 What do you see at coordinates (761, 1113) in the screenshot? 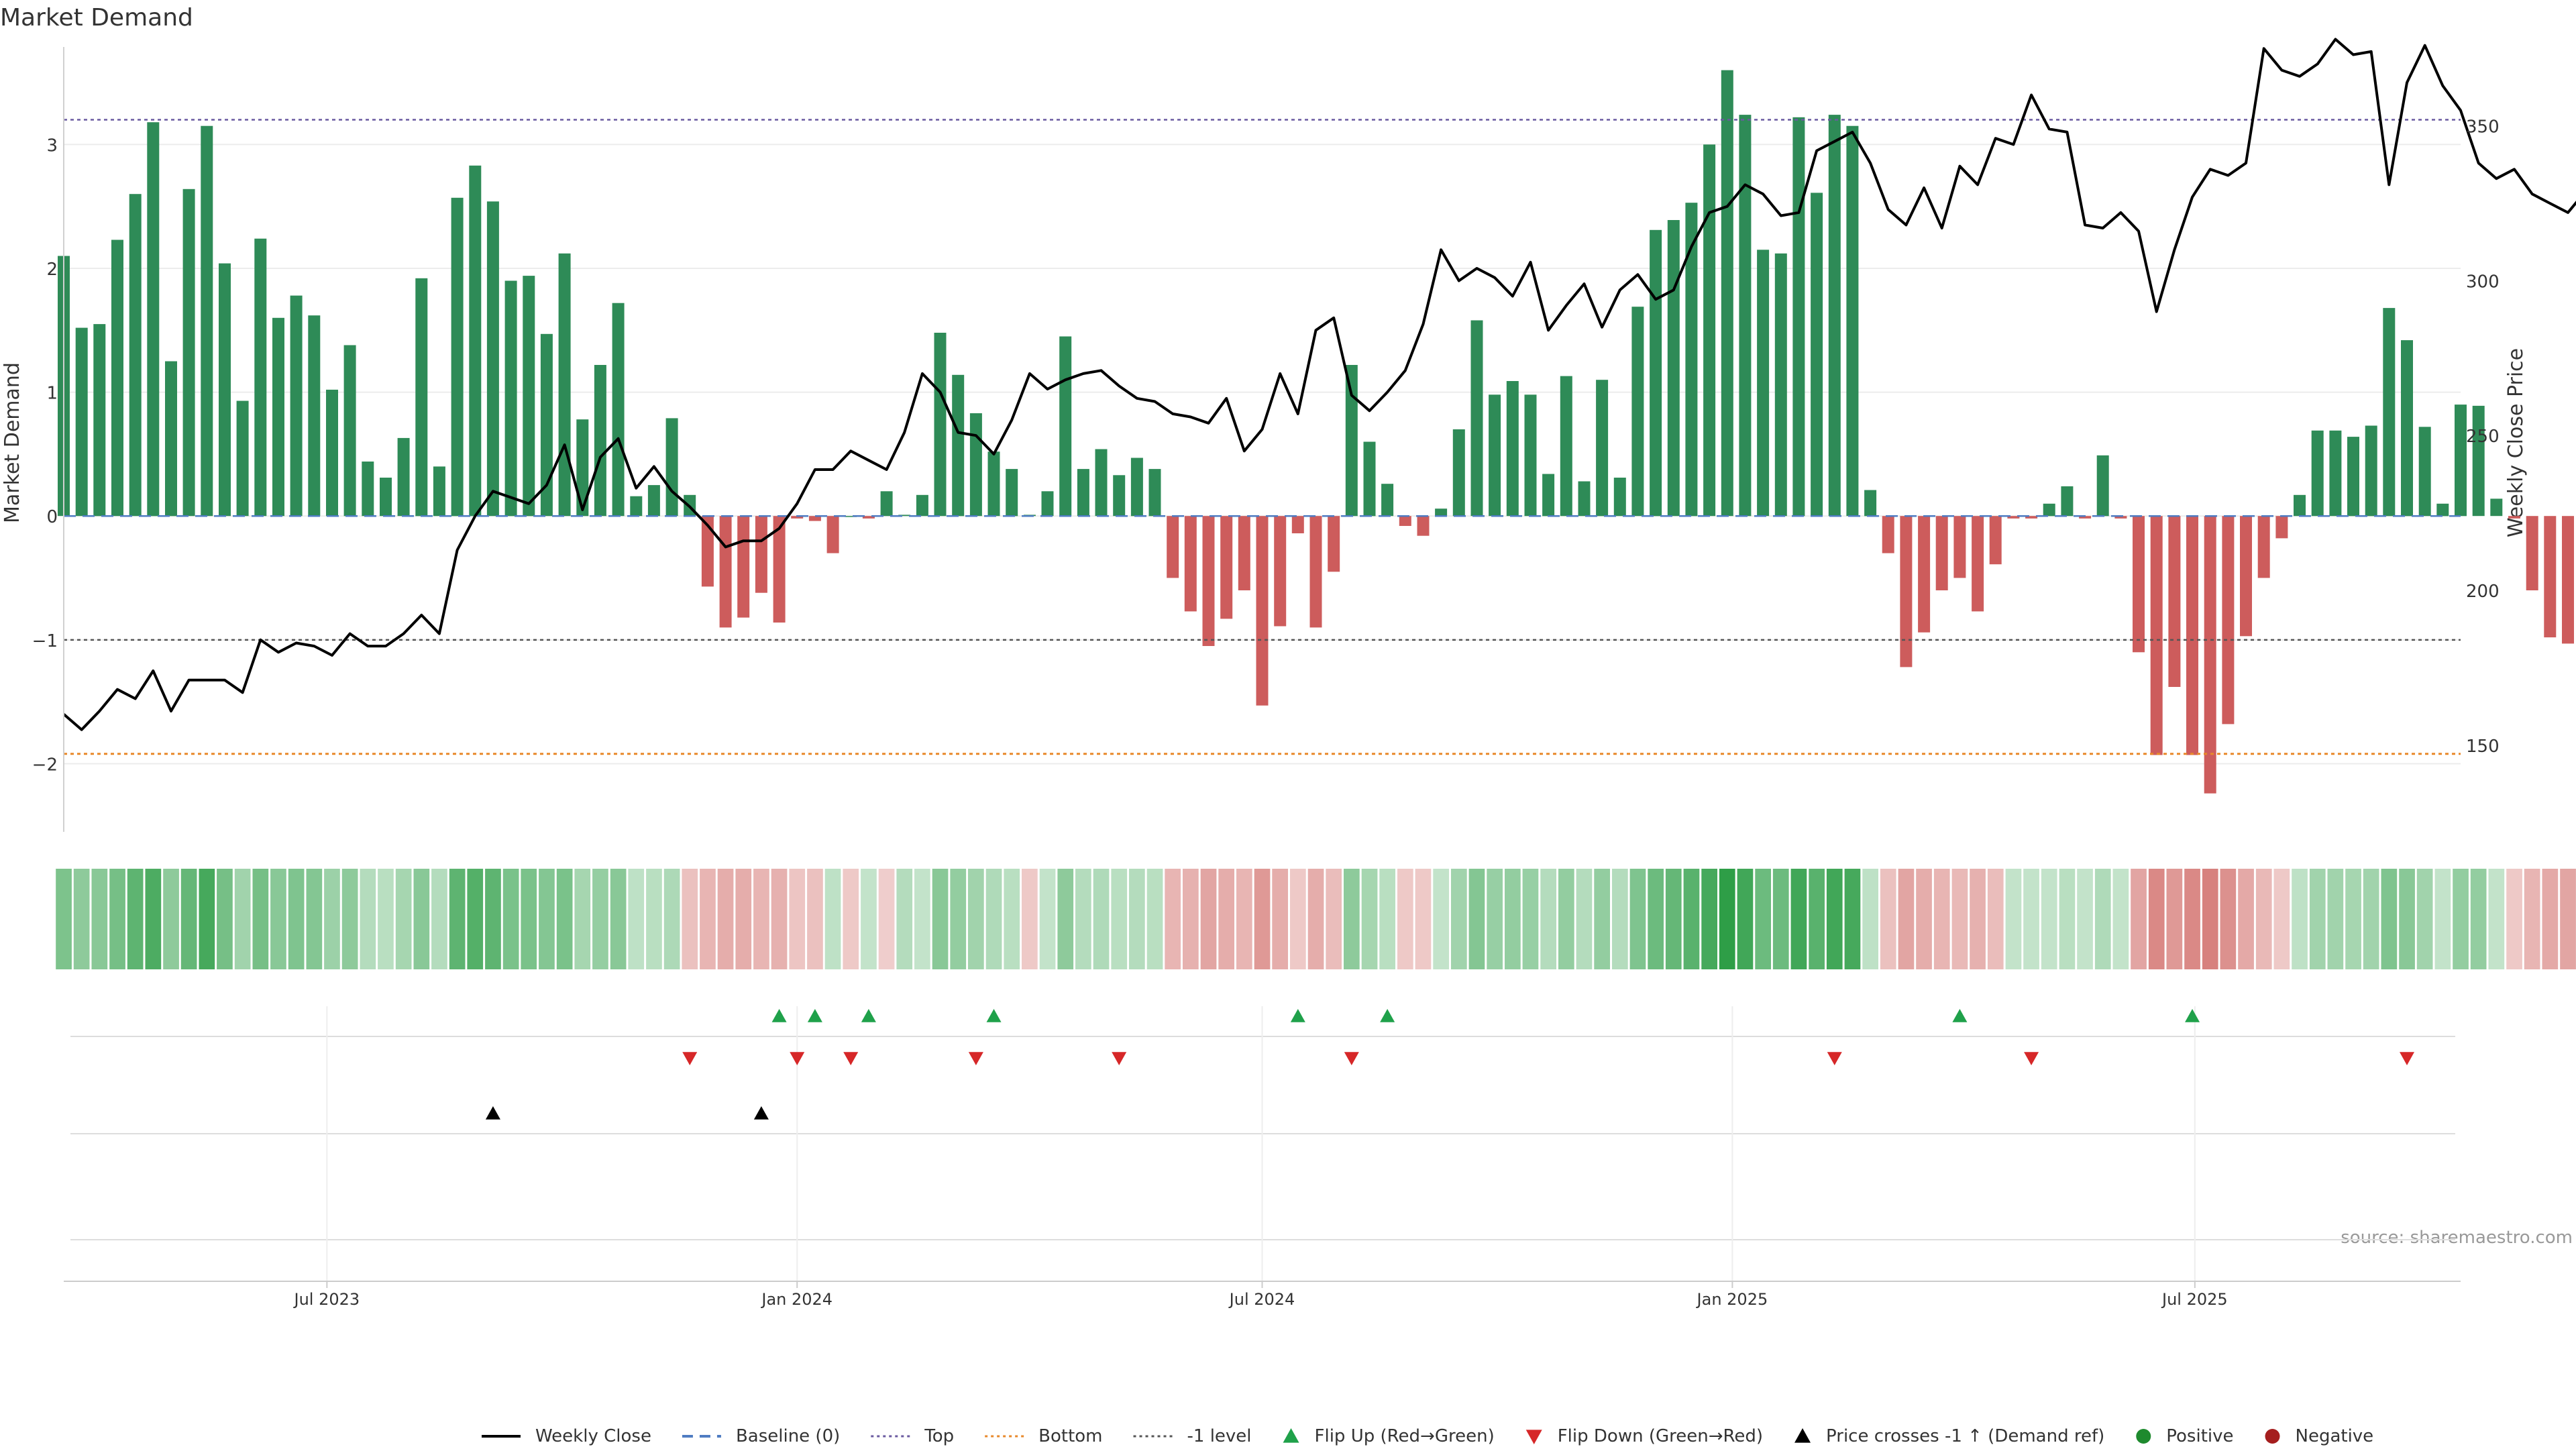
I see `price-cross-marker` at bounding box center [761, 1113].